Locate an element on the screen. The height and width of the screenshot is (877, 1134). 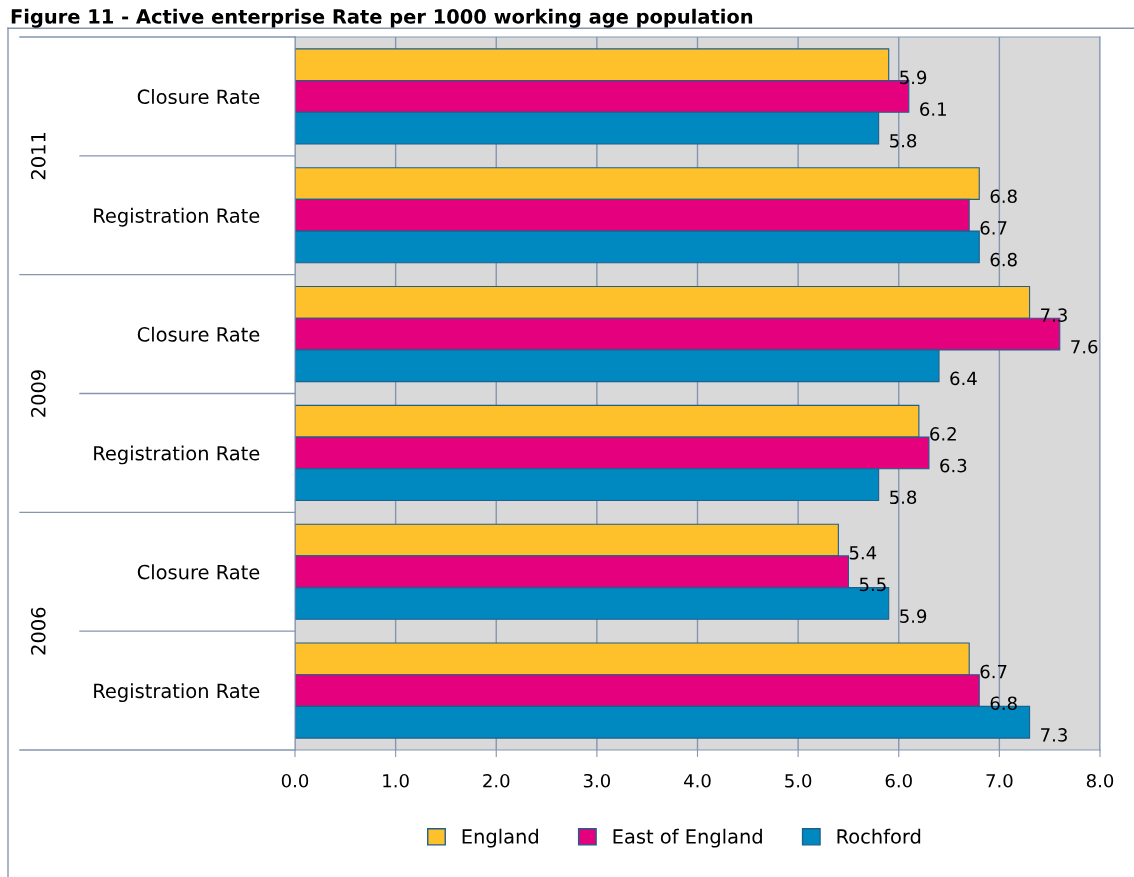
data-label: 6.4 is located at coordinates (963, 378).